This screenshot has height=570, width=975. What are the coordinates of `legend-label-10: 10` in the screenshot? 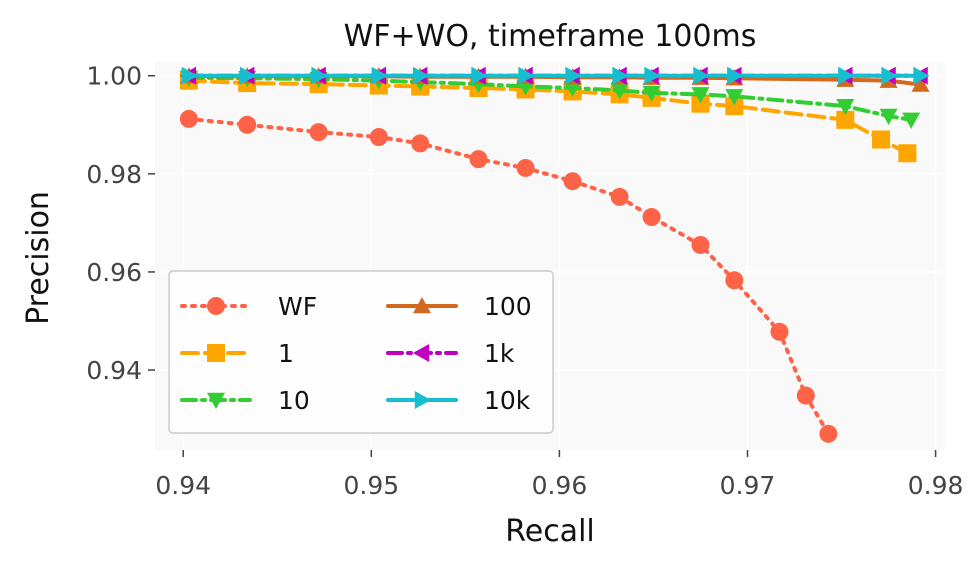 It's located at (294, 400).